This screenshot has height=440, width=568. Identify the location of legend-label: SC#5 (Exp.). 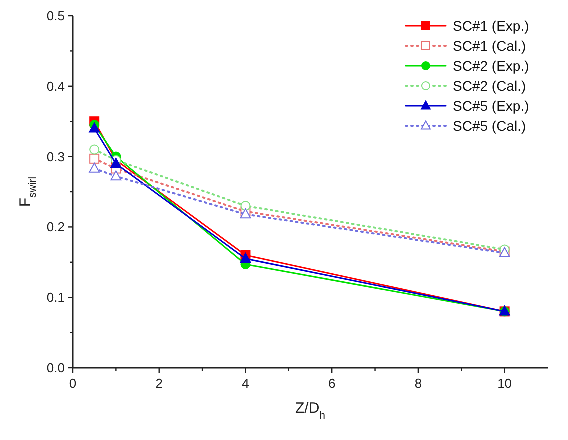
(491, 106).